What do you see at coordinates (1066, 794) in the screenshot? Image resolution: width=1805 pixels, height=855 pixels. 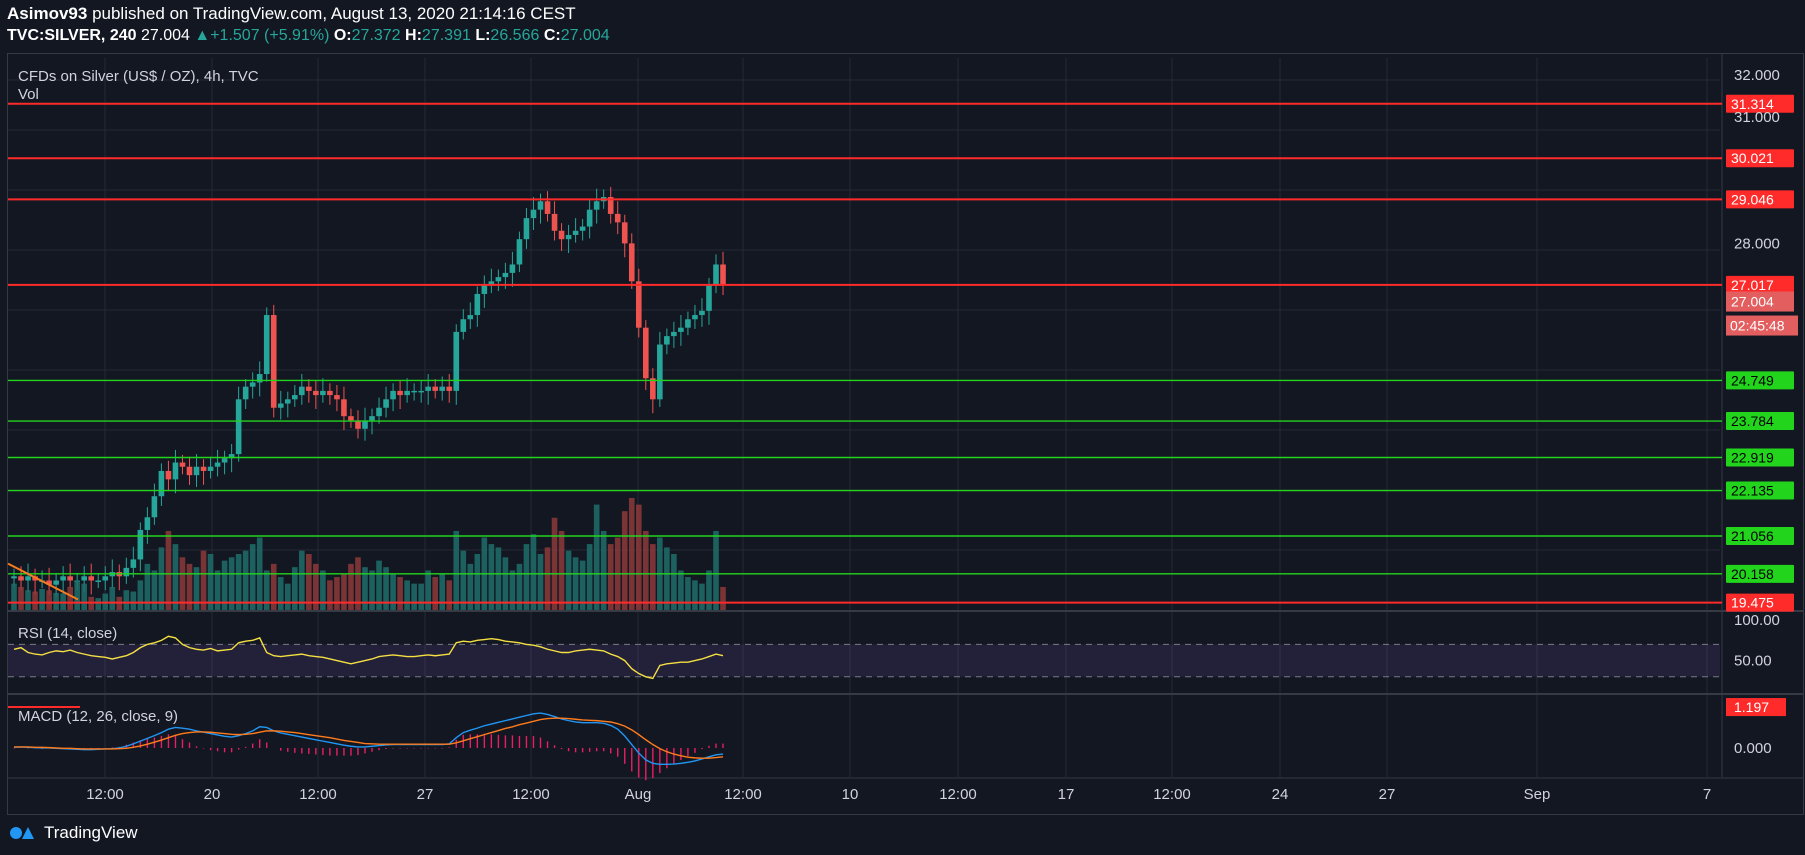 I see `time-tick-label: 17` at bounding box center [1066, 794].